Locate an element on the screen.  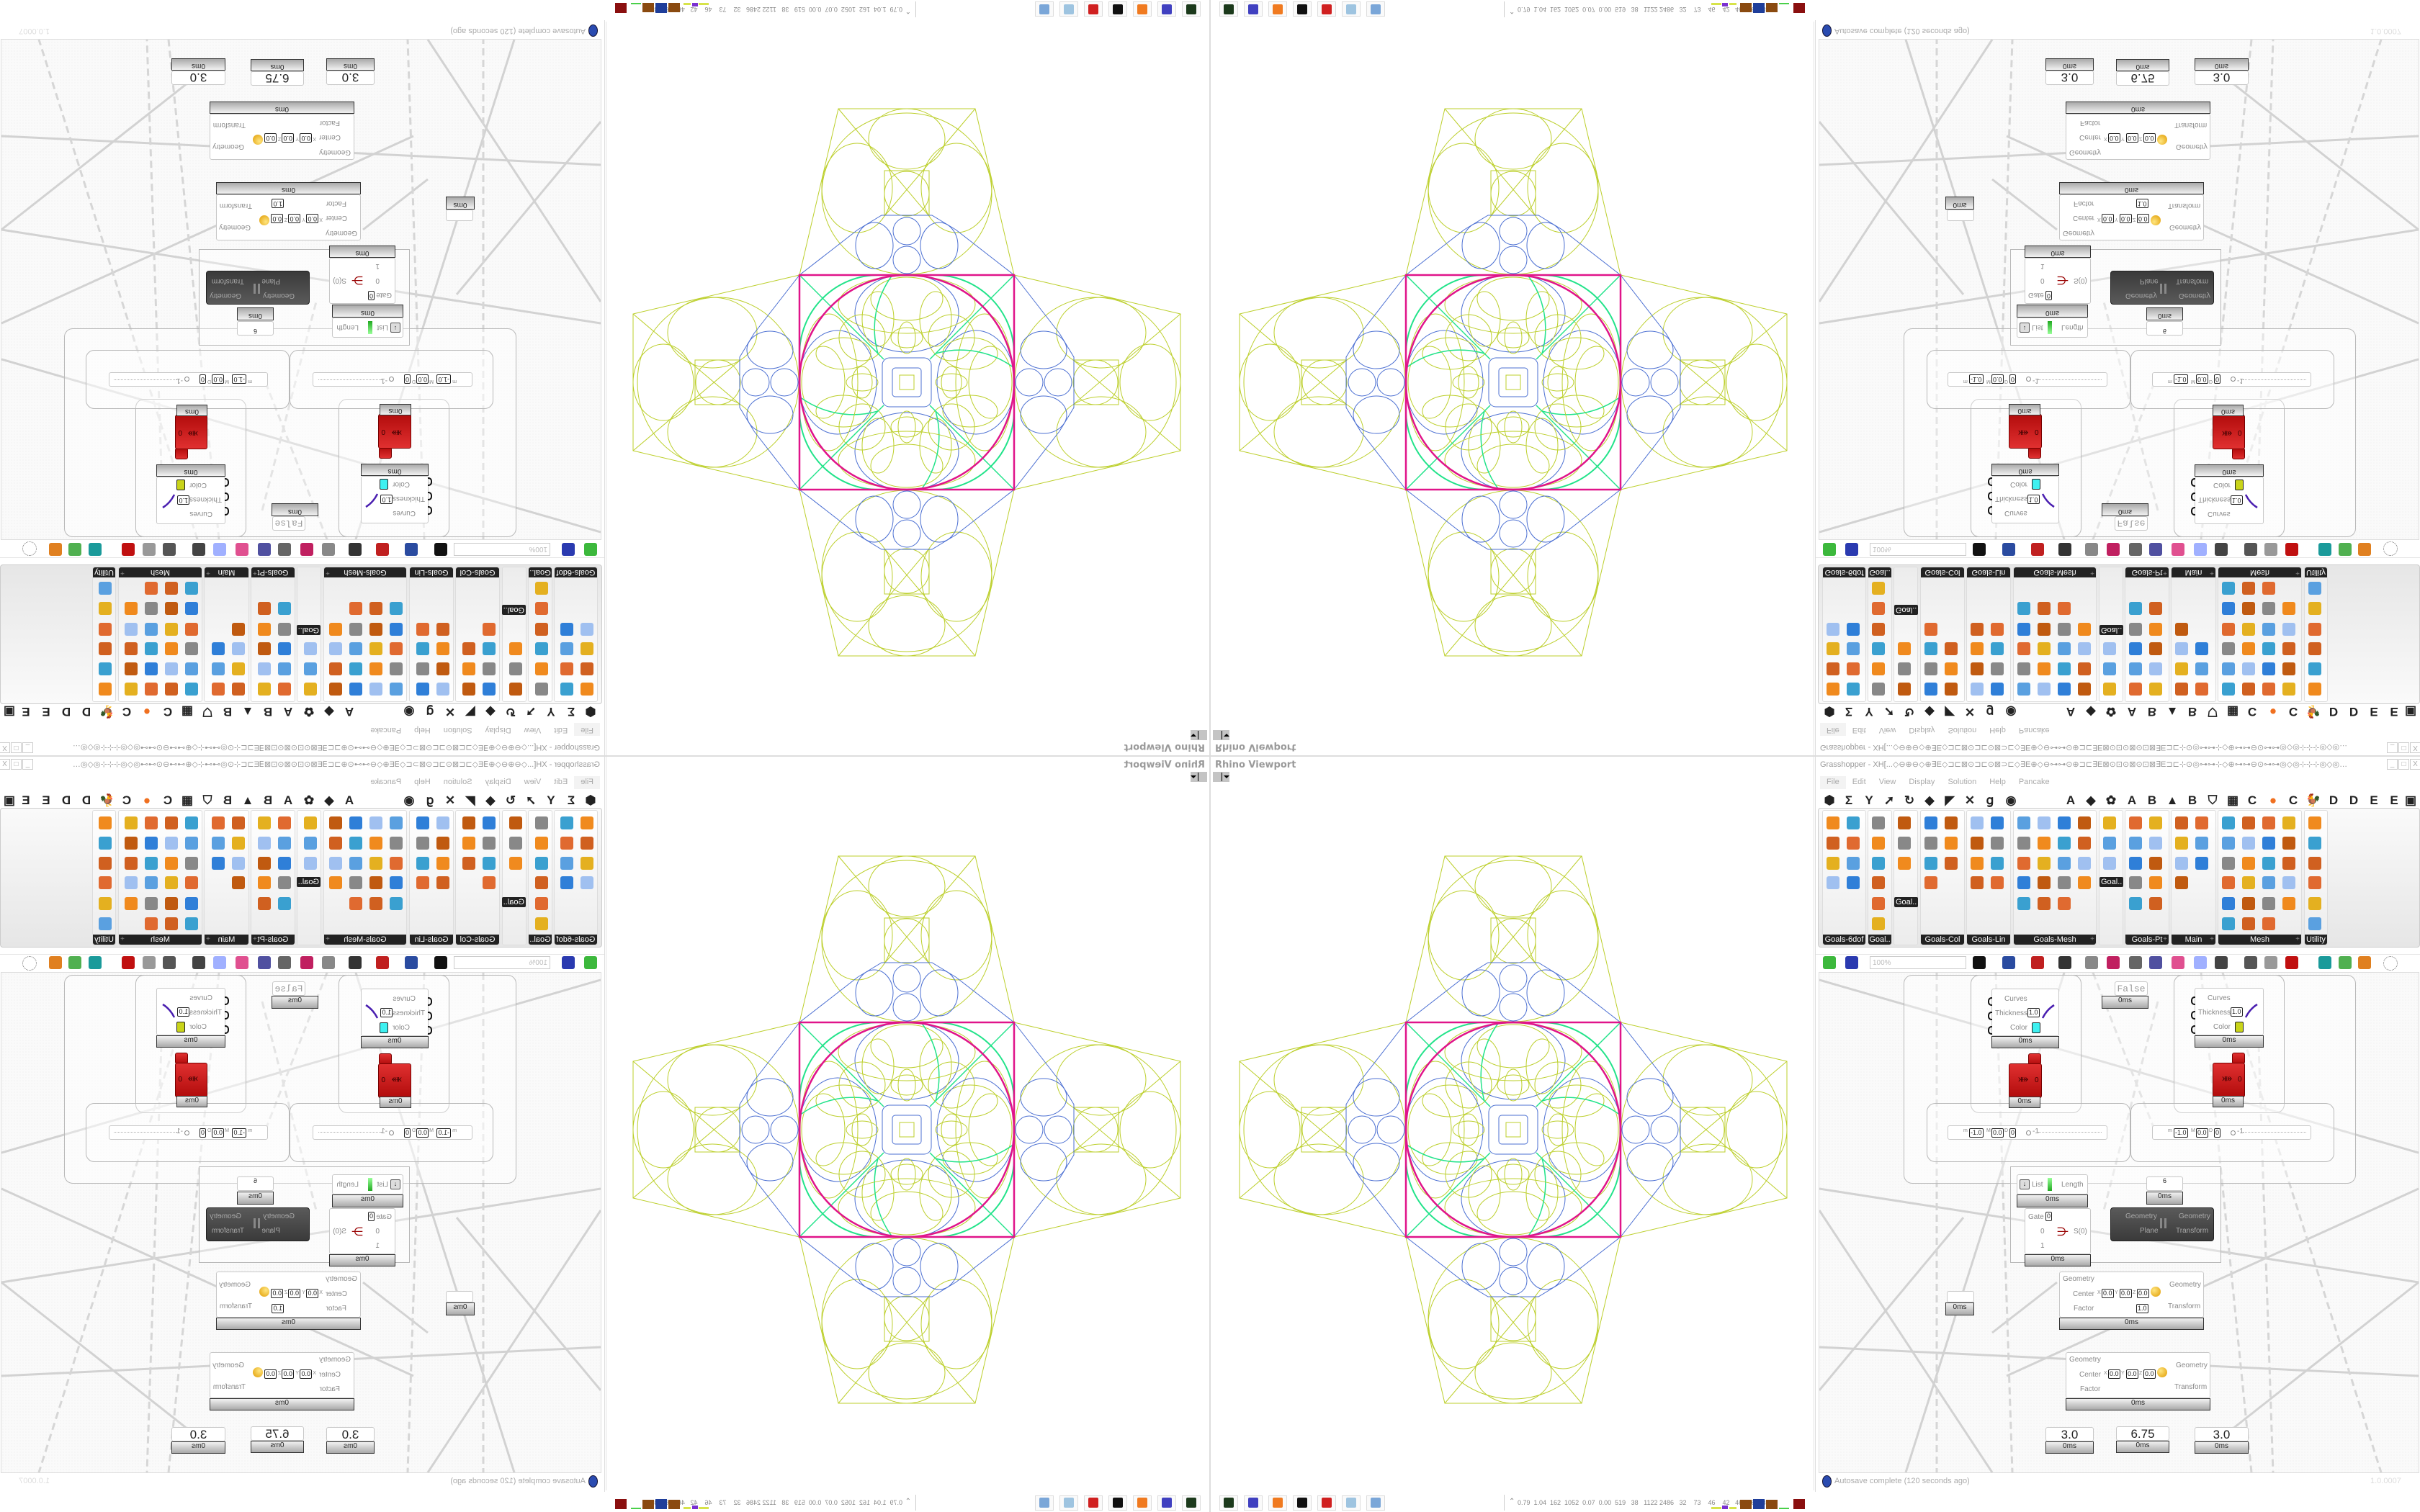
menu-display: Display is located at coordinates (1922, 782).